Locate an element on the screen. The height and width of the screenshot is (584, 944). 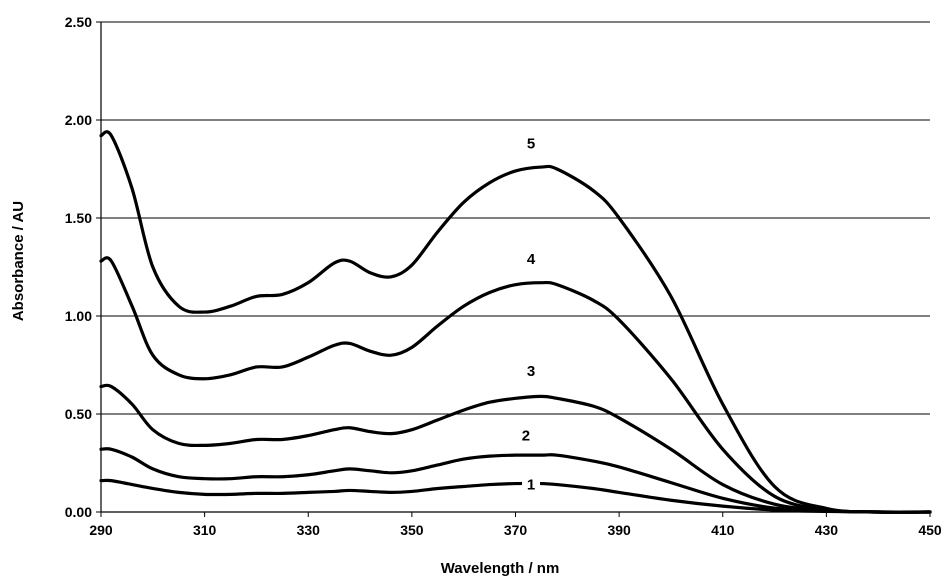
x-tick-label: 350 is located at coordinates (412, 530).